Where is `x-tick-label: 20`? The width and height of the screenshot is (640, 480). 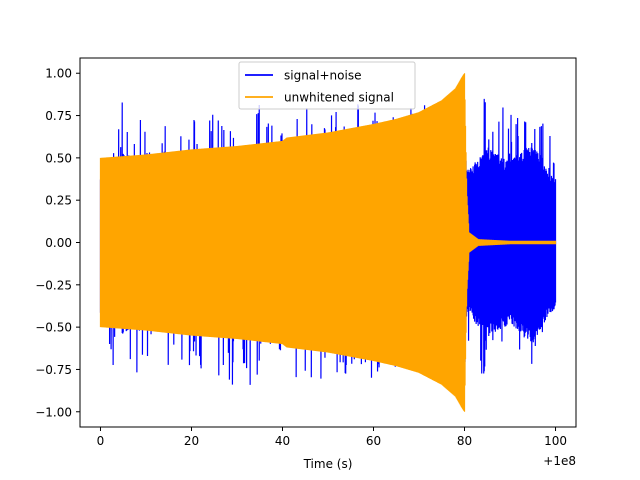
x-tick-label: 20 is located at coordinates (191, 441).